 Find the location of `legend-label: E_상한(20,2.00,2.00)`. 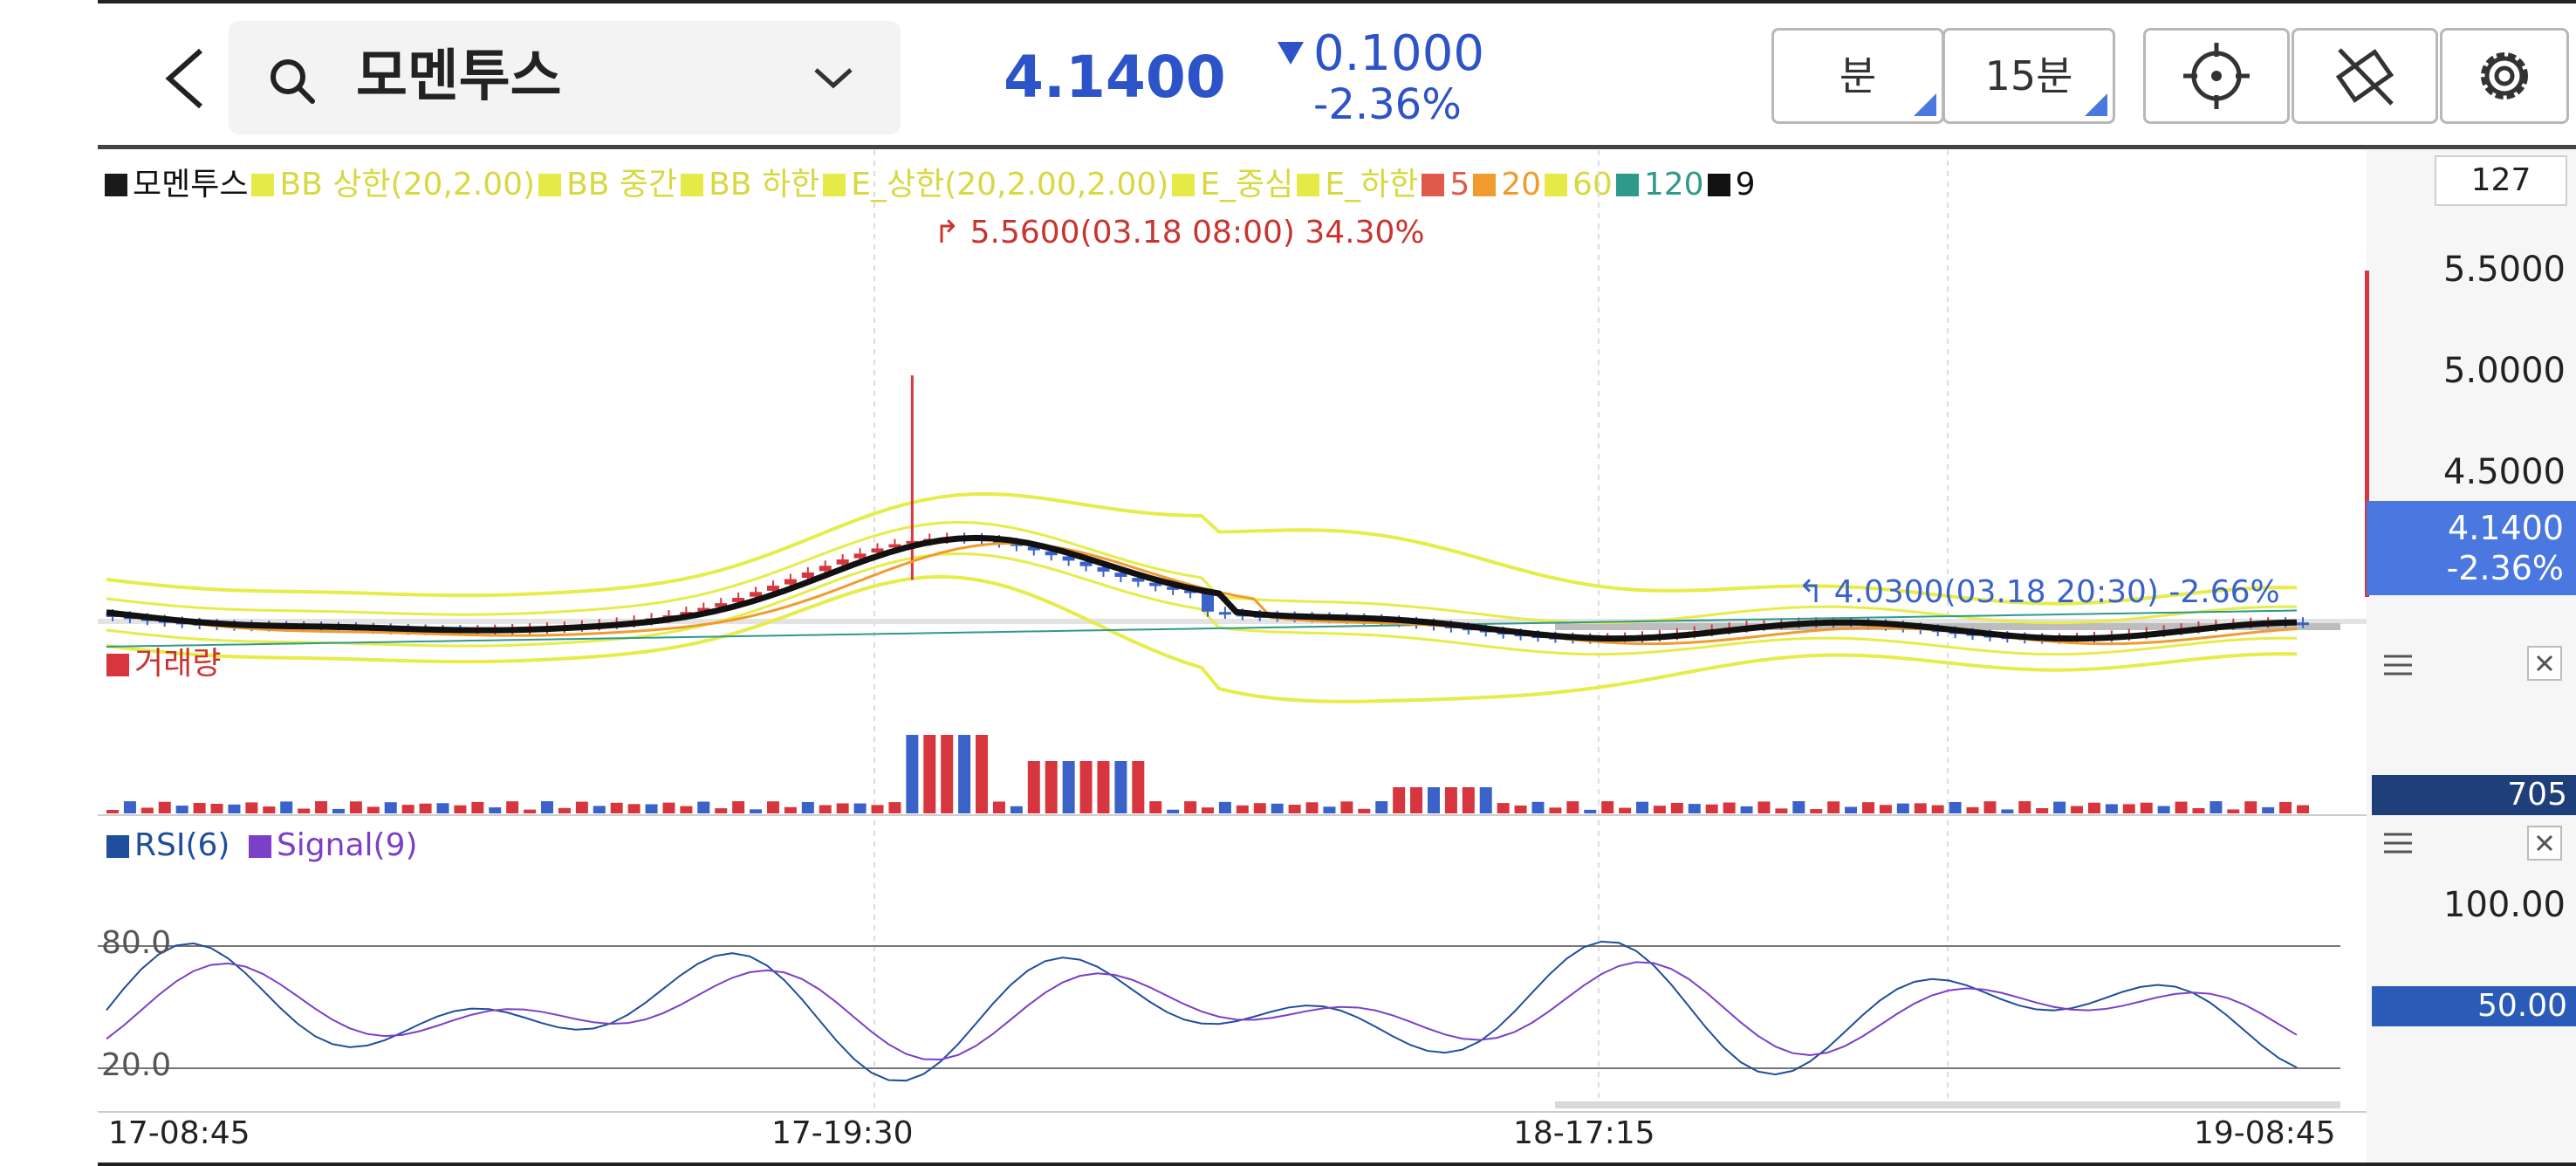

legend-label: E_상한(20,2.00,2.00) is located at coordinates (1010, 184).